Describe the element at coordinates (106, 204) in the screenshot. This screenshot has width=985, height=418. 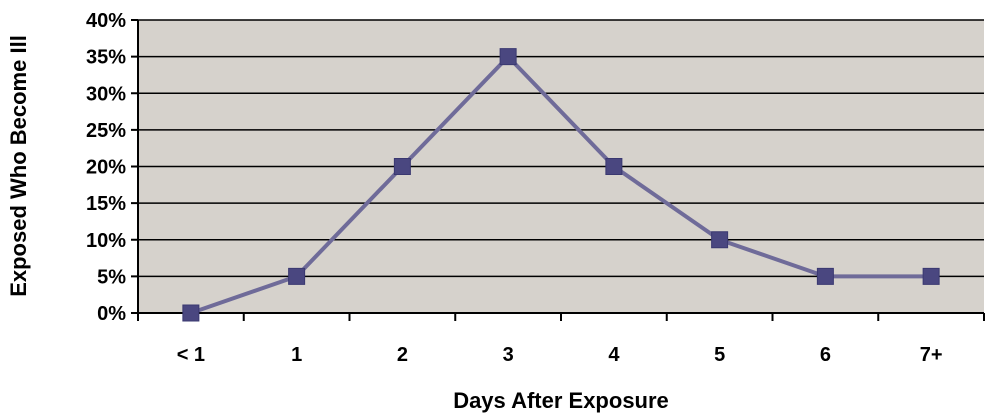
I see `y-tick-label: 15%` at that location.